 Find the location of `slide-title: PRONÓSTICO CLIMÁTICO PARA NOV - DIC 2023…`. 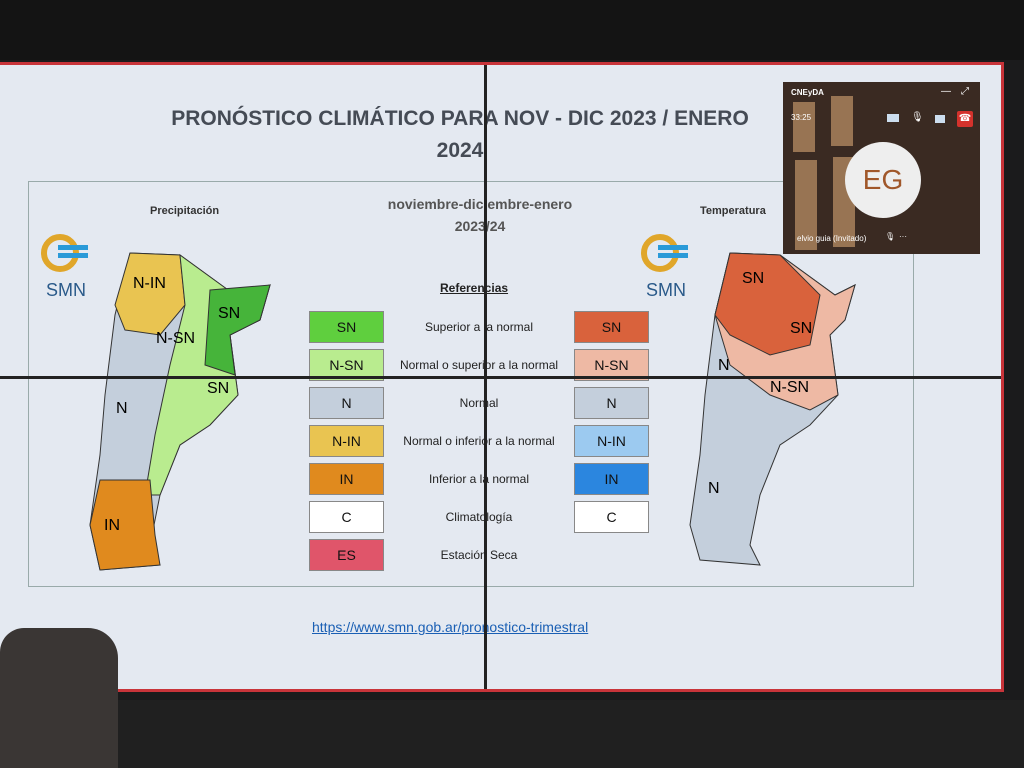

slide-title: PRONÓSTICO CLIMÁTICO PARA NOV - DIC 2023… is located at coordinates (460, 134).